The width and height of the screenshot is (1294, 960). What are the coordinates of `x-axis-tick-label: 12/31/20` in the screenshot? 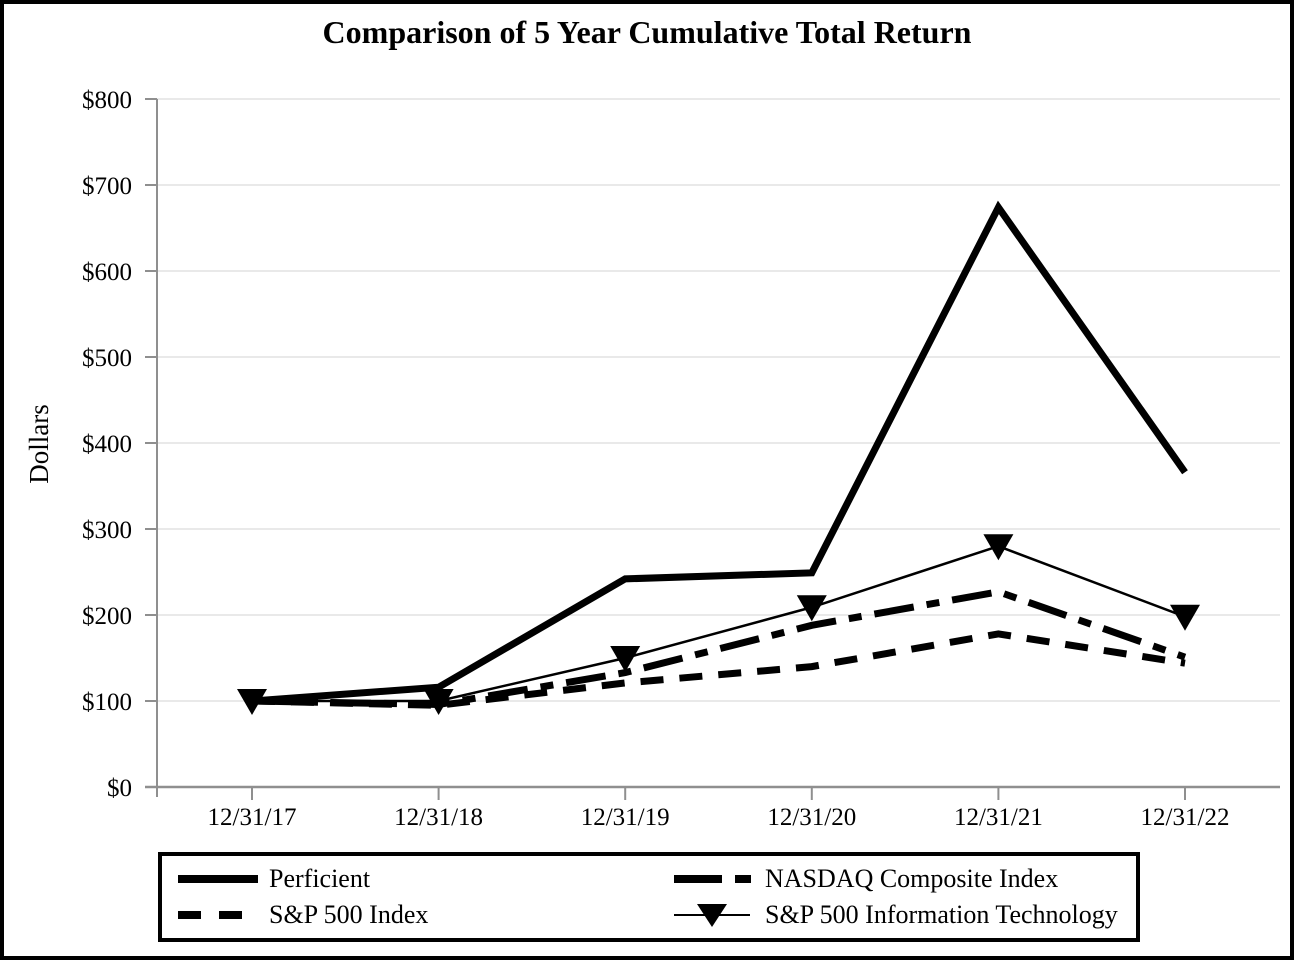 It's located at (811, 817).